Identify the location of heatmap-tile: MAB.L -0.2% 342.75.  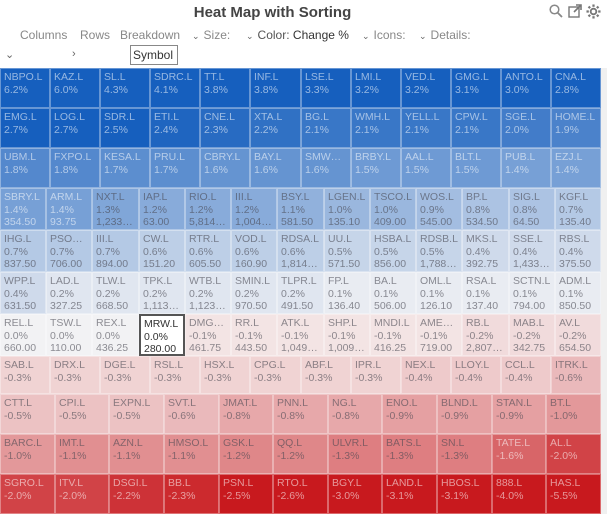
(532, 335).